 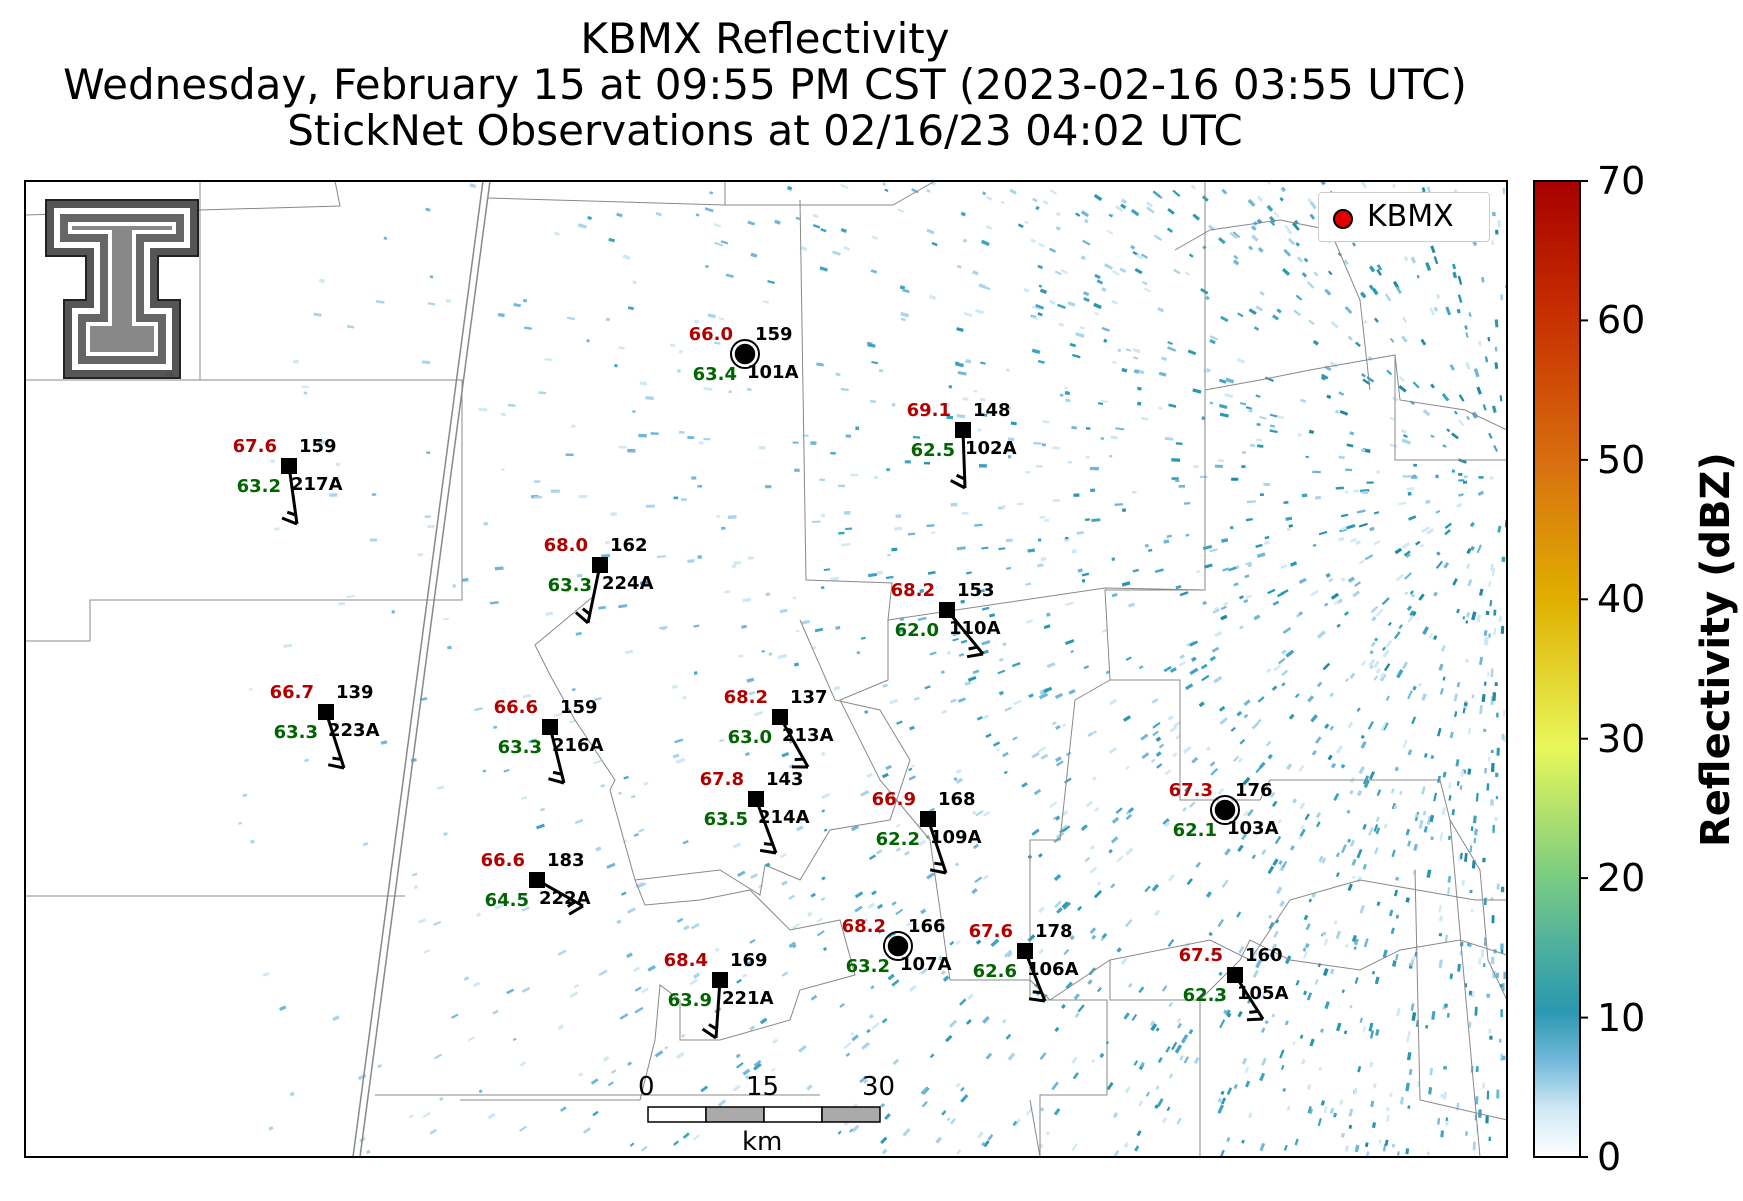 I want to click on radar-site-marker-icon, so click(x=1343, y=219).